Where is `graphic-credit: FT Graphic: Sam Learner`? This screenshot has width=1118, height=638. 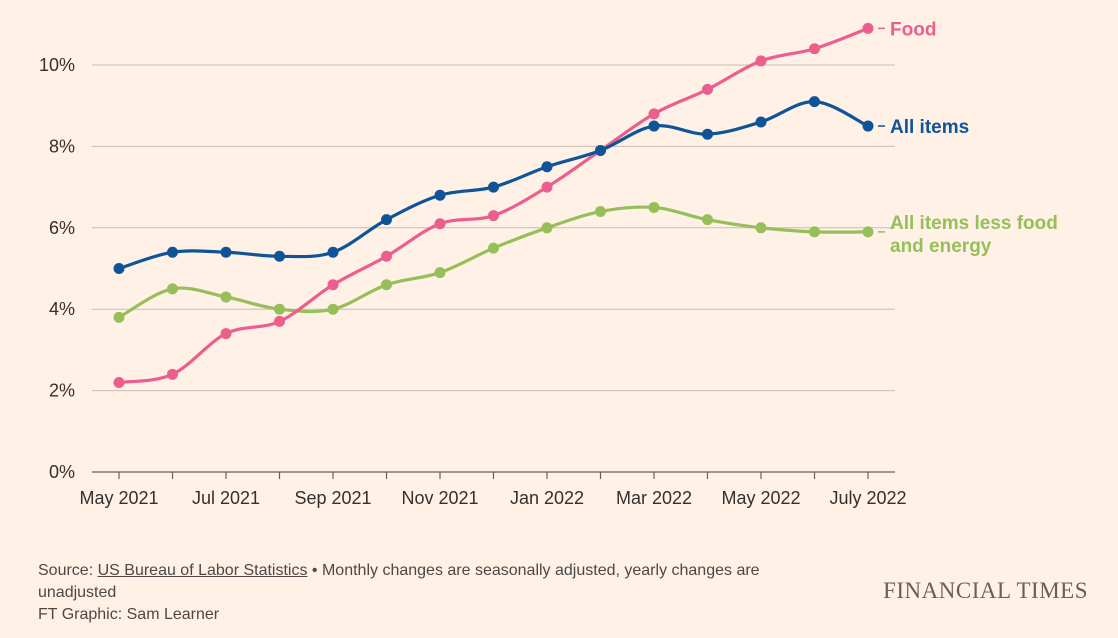
graphic-credit: FT Graphic: Sam Learner is located at coordinates (129, 614).